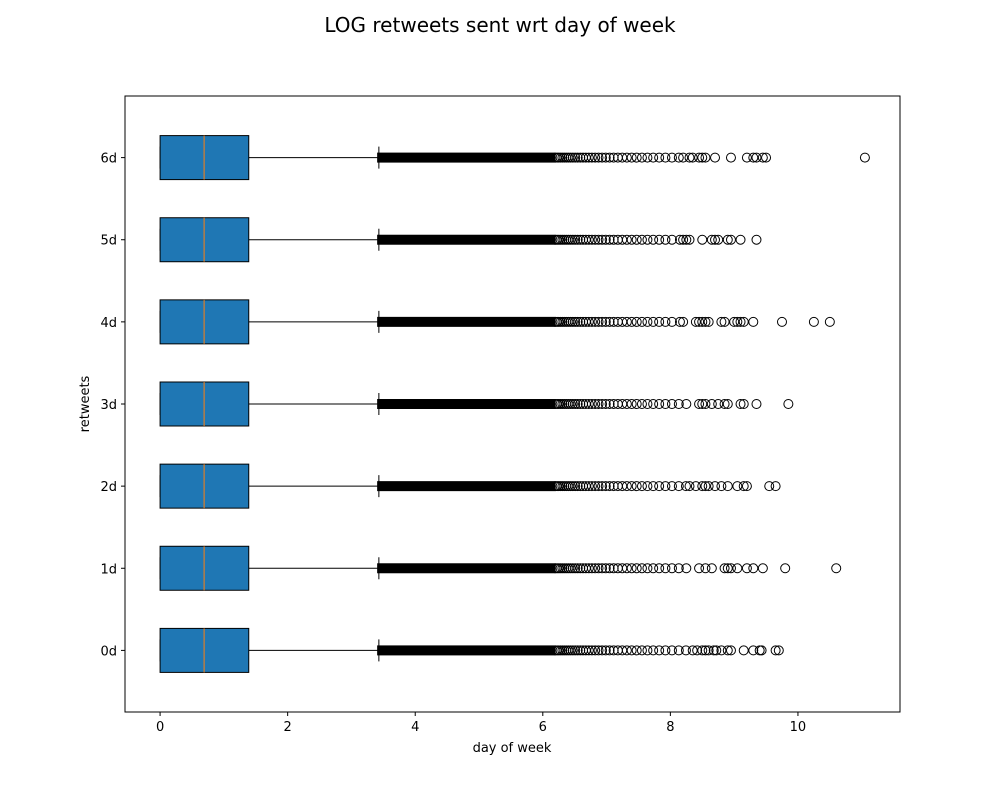 This screenshot has height=800, width=1000. I want to click on x-axis-label: day of week, so click(512, 748).